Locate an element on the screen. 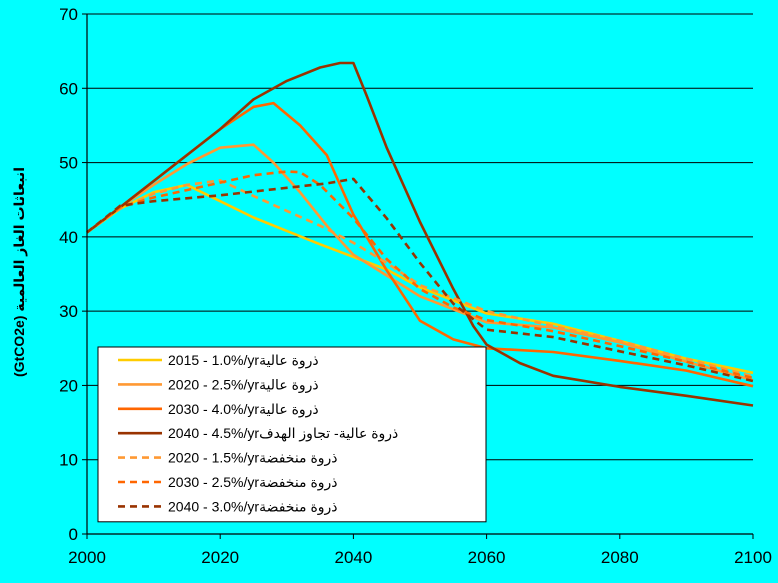  y-tick-label: 60 is located at coordinates (68, 88).